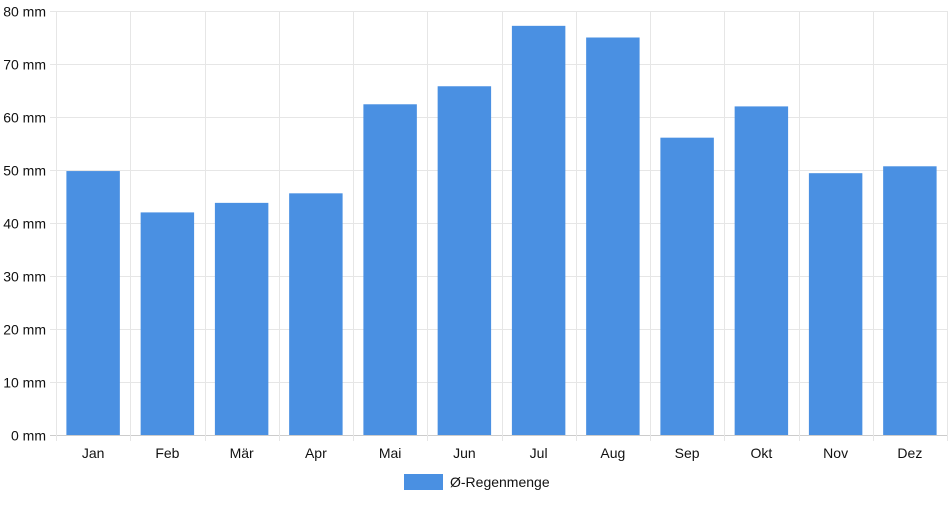 The height and width of the screenshot is (505, 952). I want to click on x-tick-label: Okt, so click(761, 453).